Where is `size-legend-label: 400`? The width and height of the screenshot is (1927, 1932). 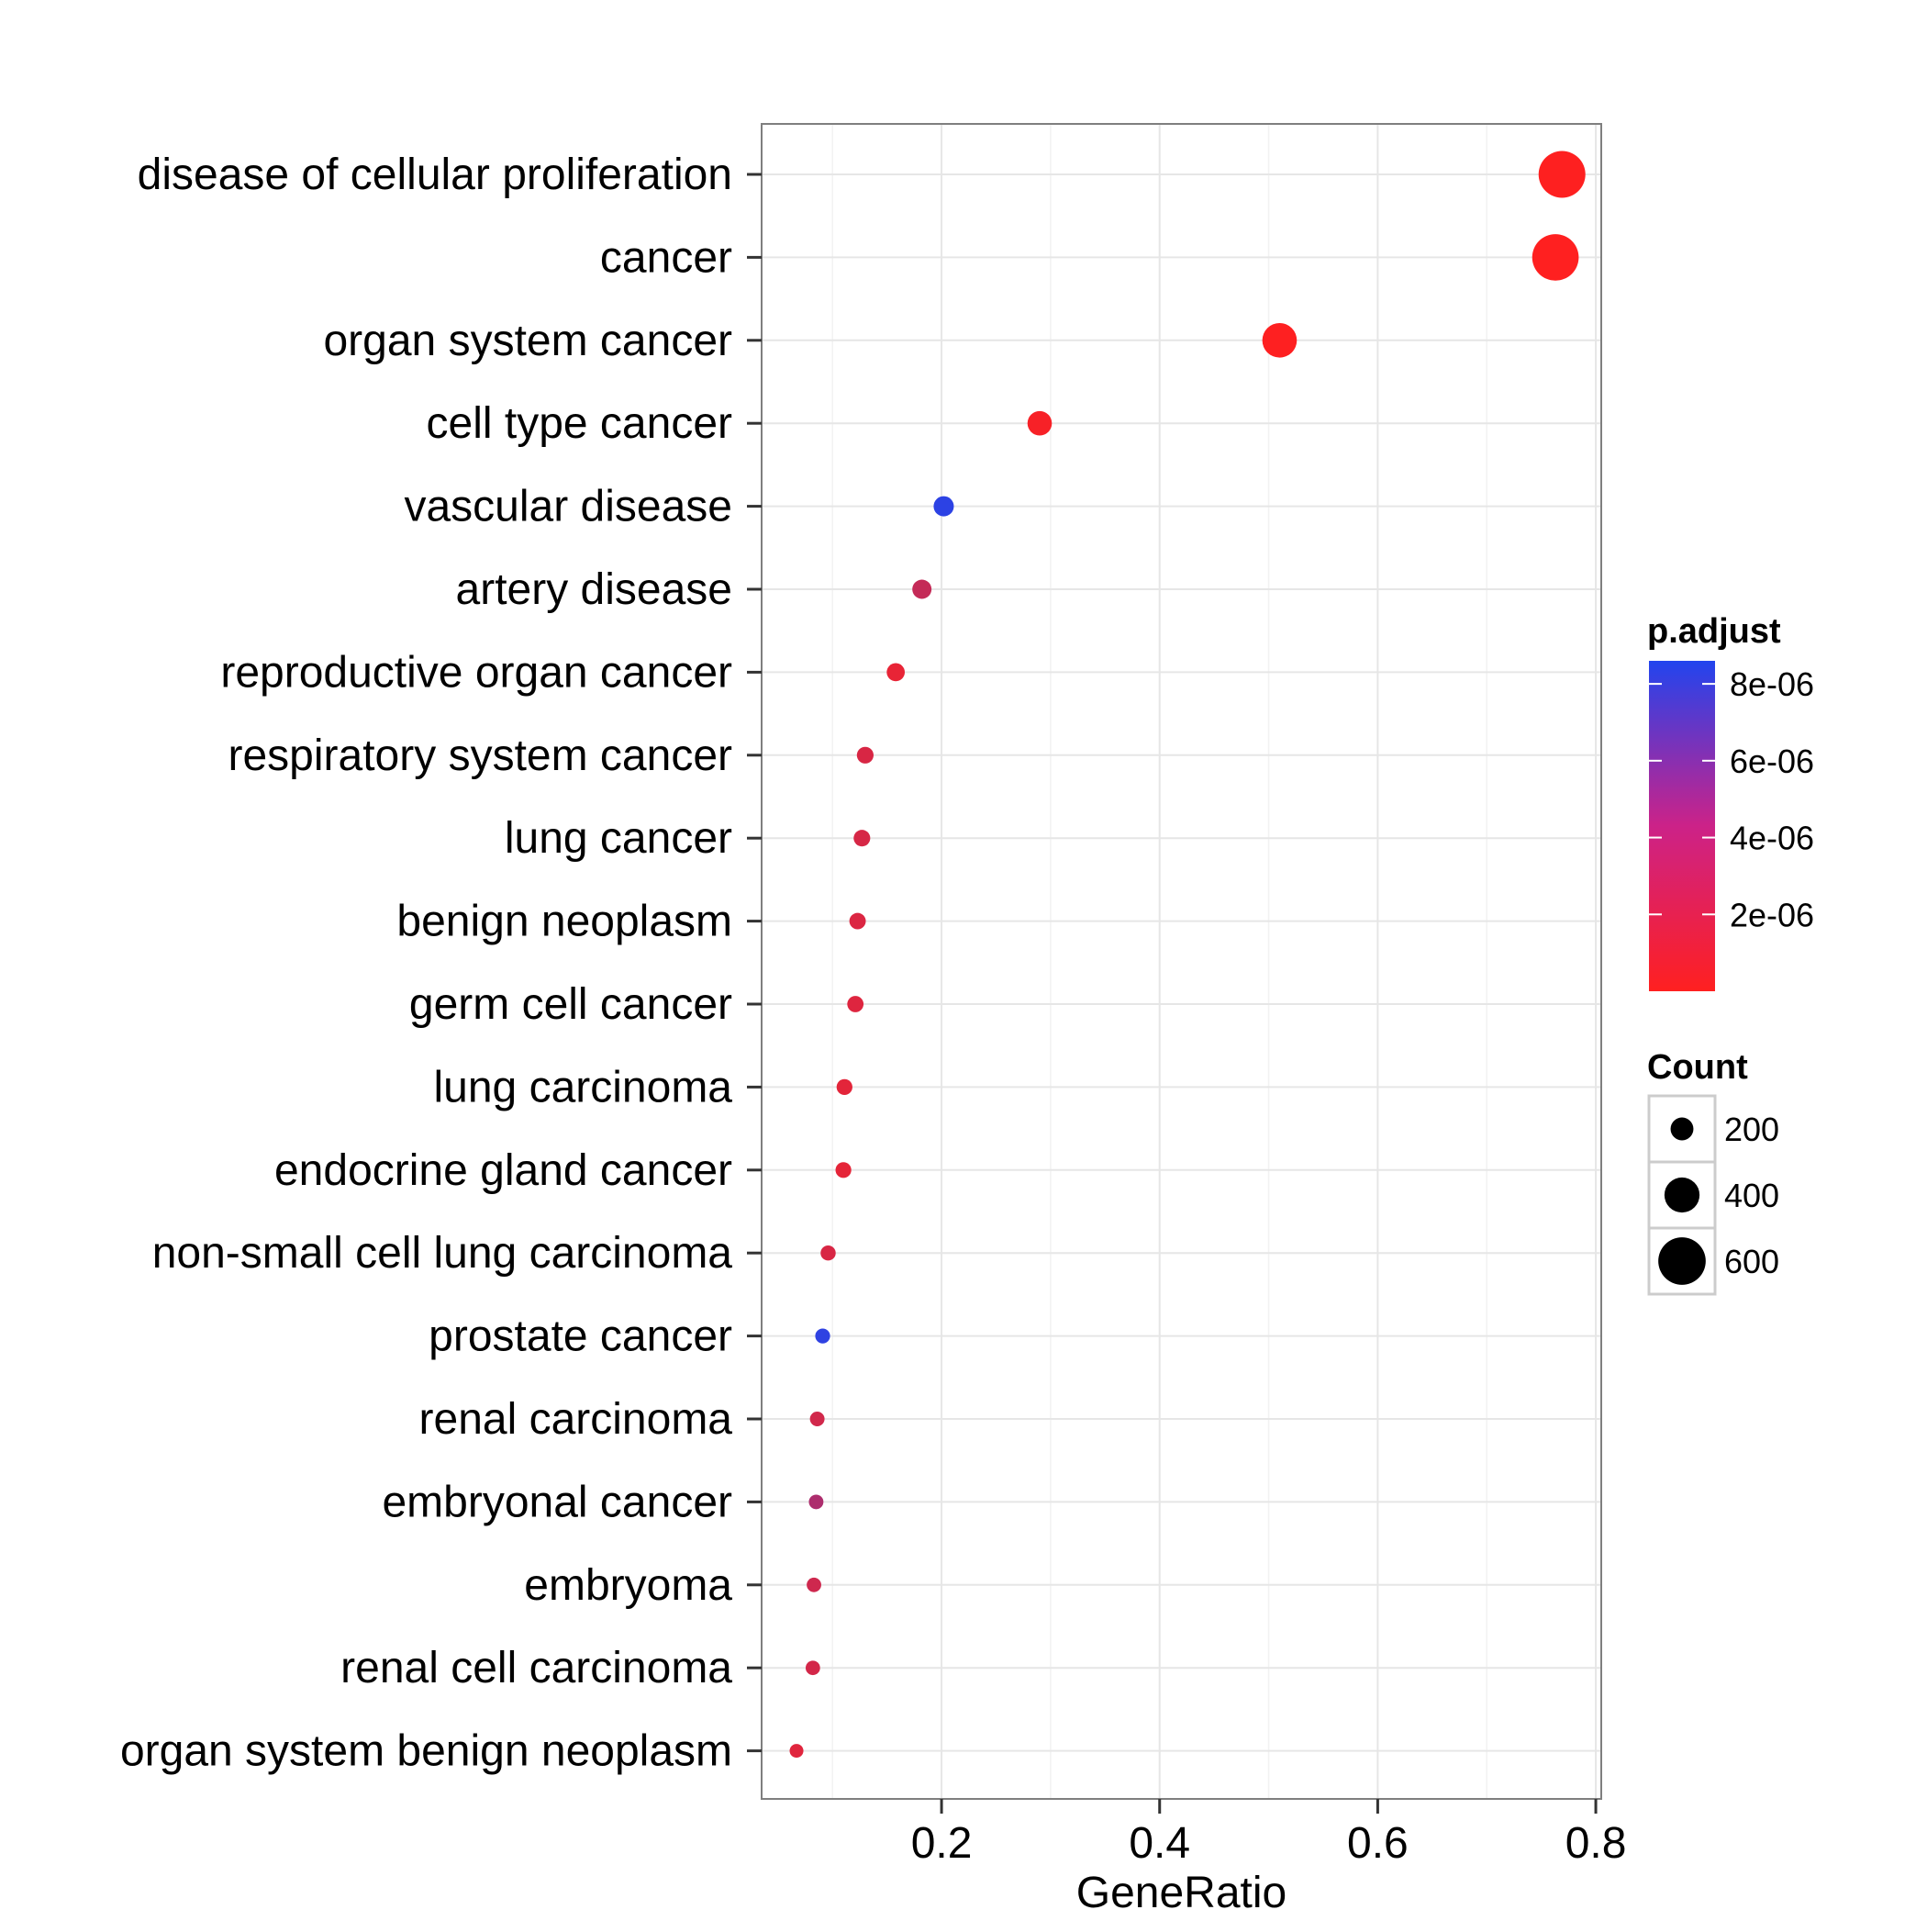
size-legend-label: 400 is located at coordinates (1751, 1195).